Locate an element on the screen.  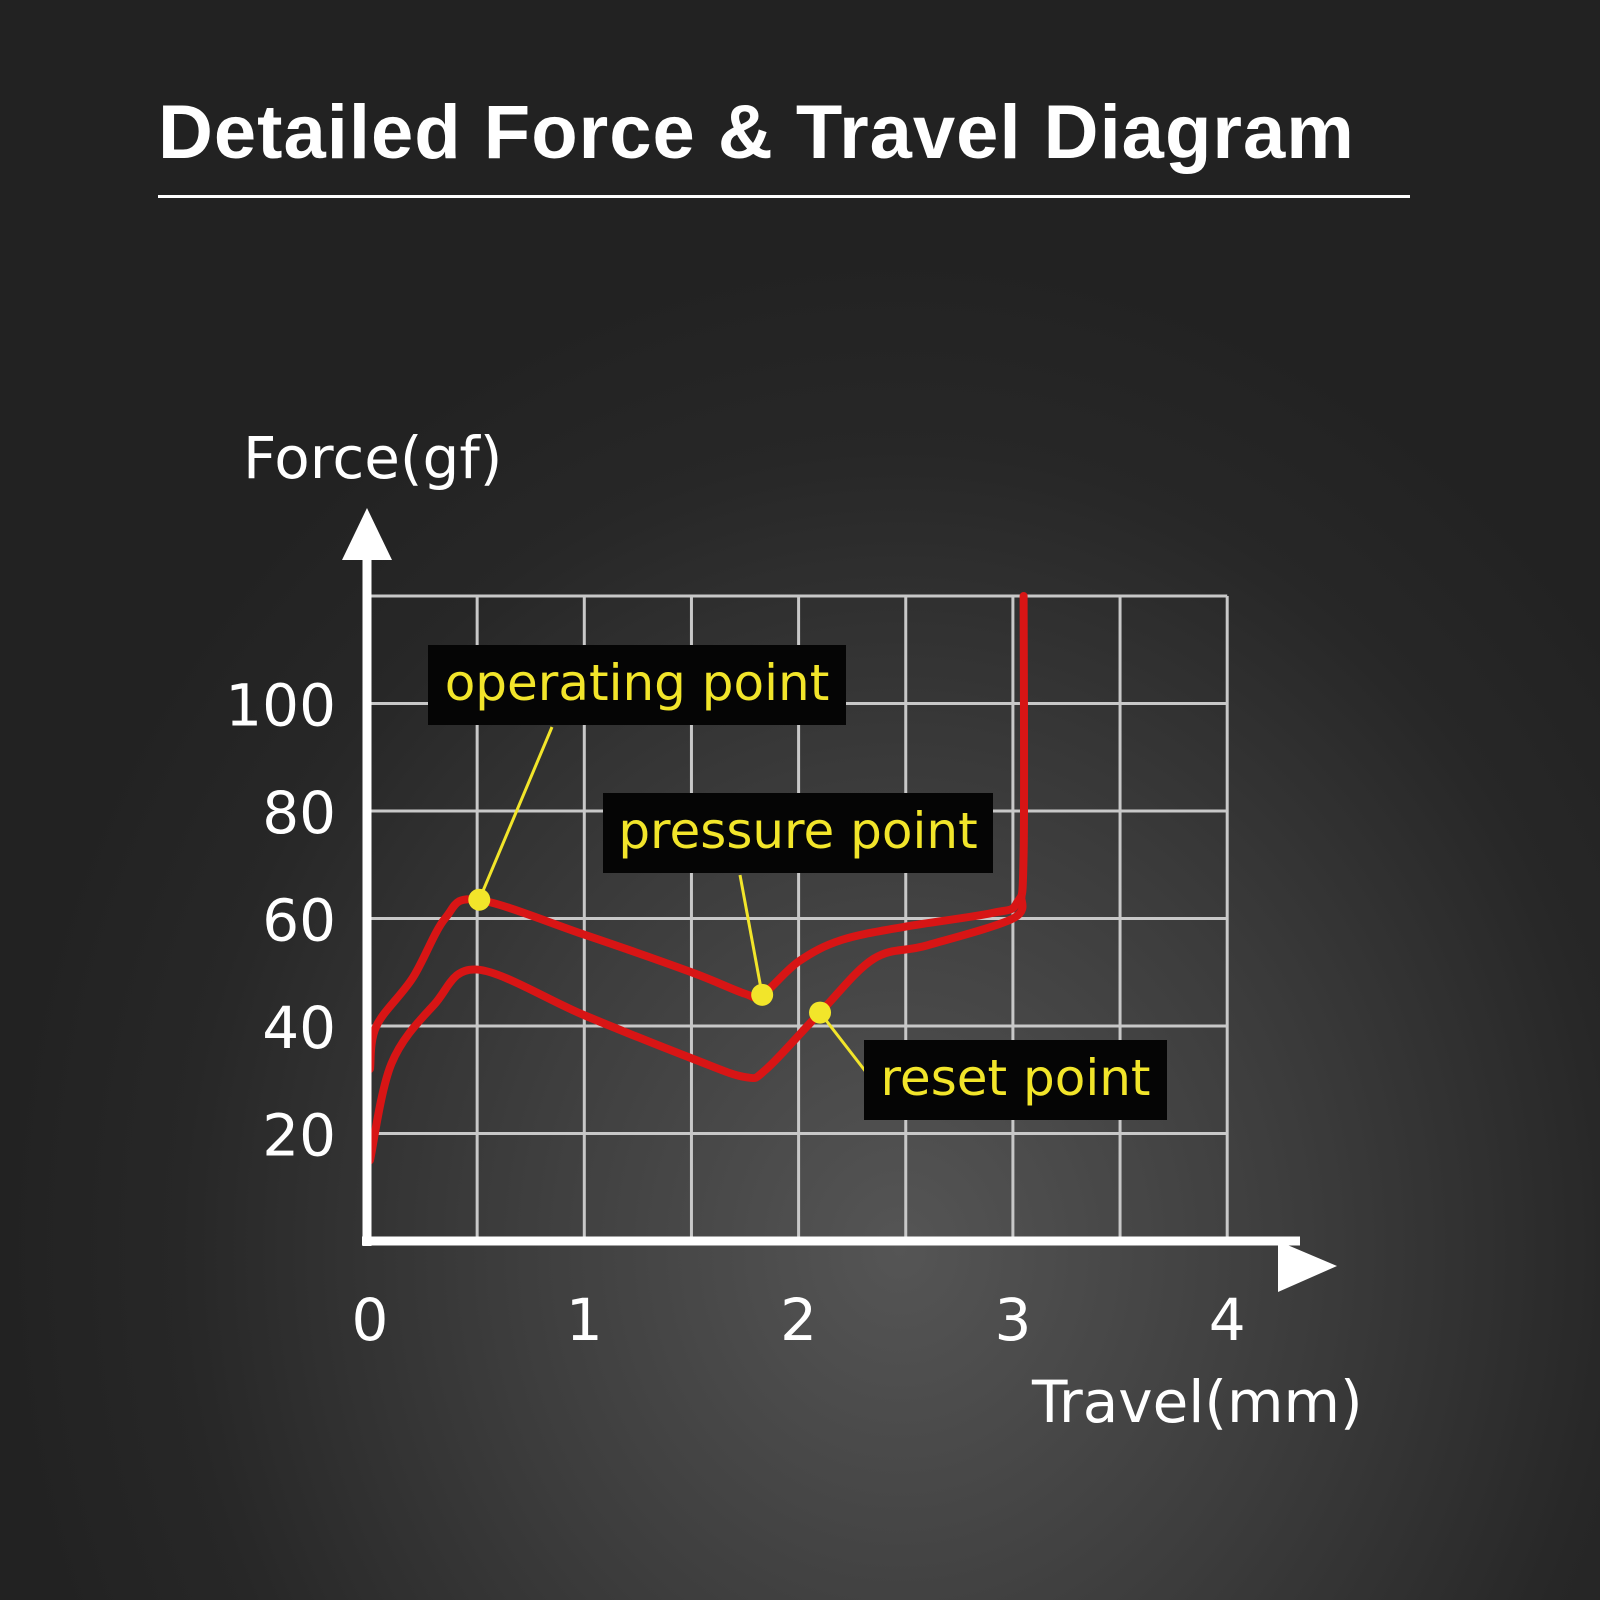
annotation-label: reset point is located at coordinates (1015, 1078).